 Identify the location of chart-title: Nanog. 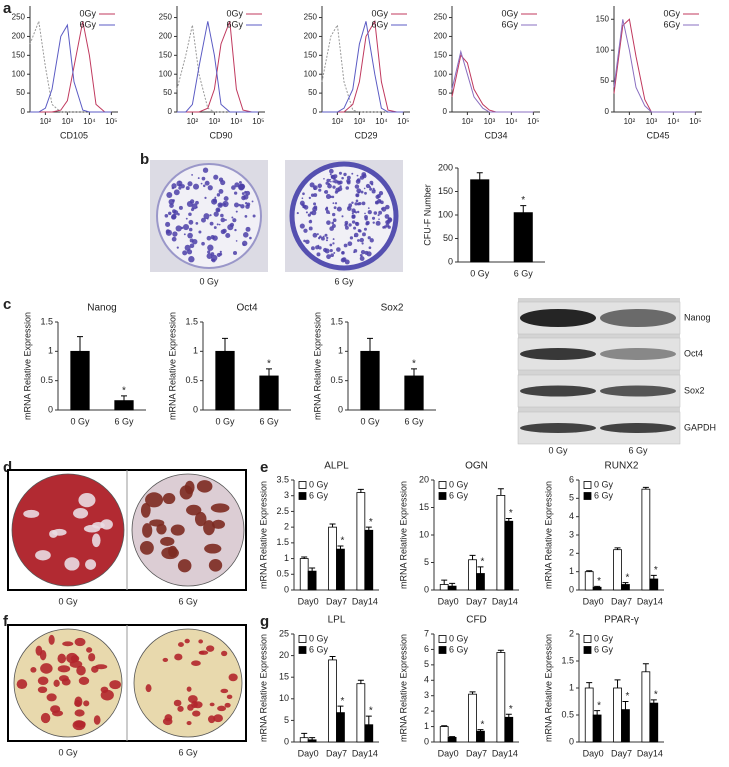
(101, 308).